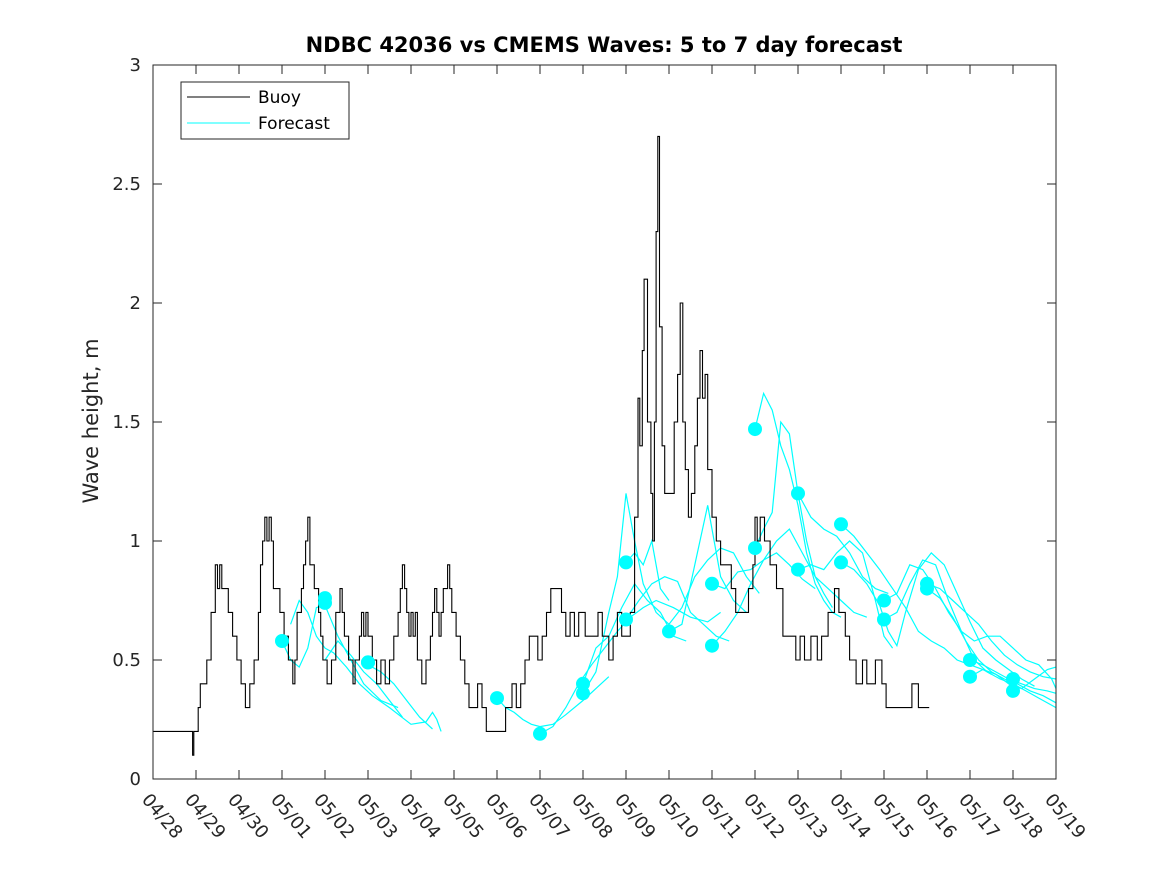 Image resolution: width=1167 pixels, height=875 pixels. I want to click on legend-buoy-label: Buoy, so click(279, 98).